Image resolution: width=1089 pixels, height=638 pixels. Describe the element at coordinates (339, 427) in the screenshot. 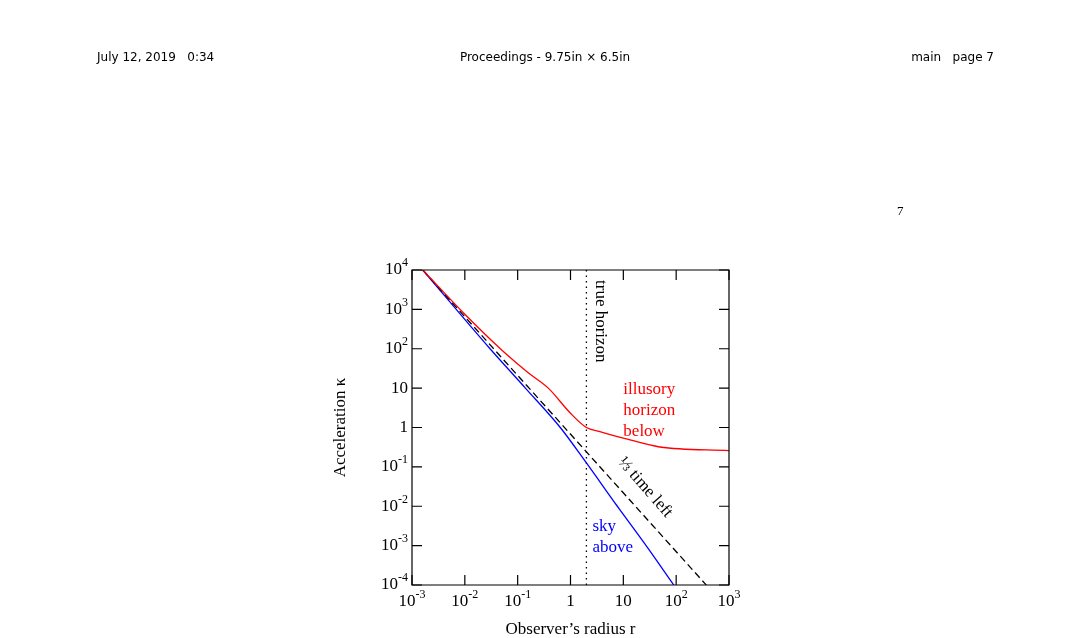

I see `y-axis-title: Acceleration κ` at that location.